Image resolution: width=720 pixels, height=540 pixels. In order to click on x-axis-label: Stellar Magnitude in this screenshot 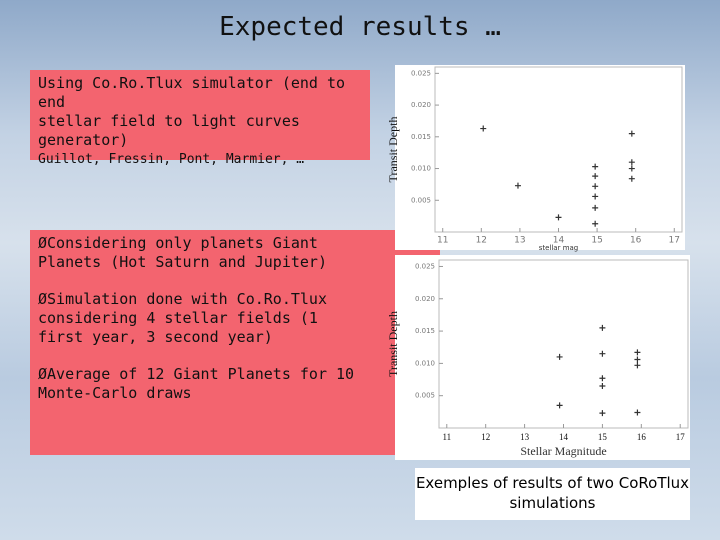, I will do `click(563, 451)`.